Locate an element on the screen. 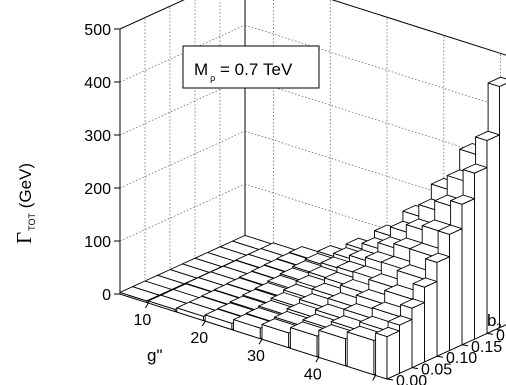 The image size is (506, 385). z-tick-label-1: 100 is located at coordinates (97, 242).